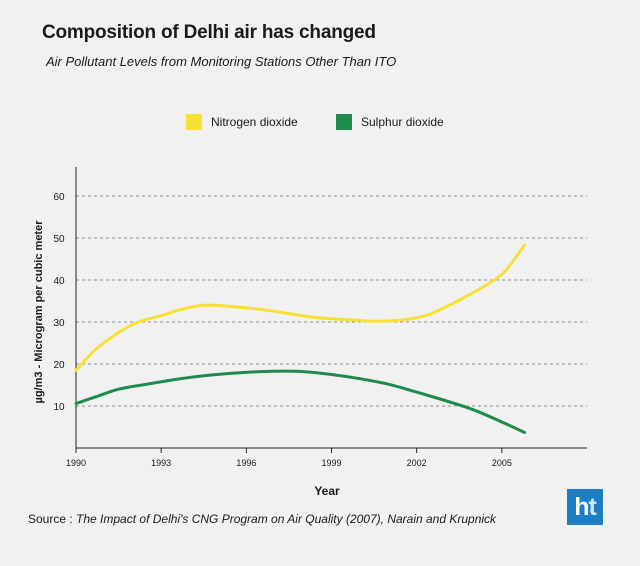  What do you see at coordinates (59, 323) in the screenshot?
I see `y-tick-label: 30` at bounding box center [59, 323].